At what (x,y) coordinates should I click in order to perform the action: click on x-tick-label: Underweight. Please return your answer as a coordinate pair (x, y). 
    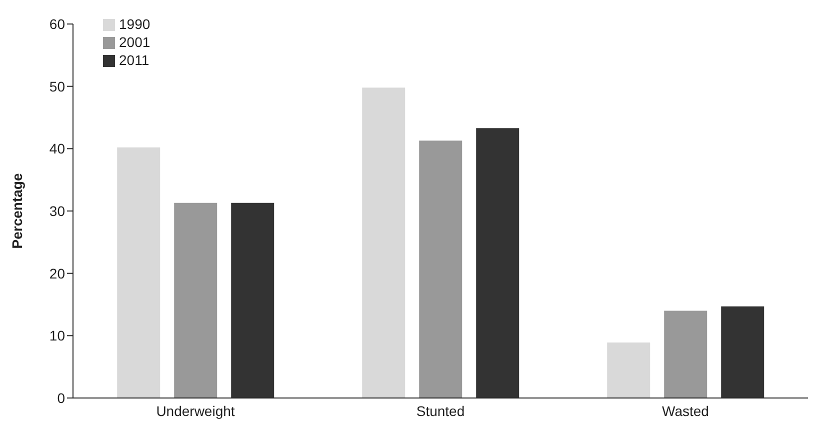
    Looking at the image, I should click on (195, 410).